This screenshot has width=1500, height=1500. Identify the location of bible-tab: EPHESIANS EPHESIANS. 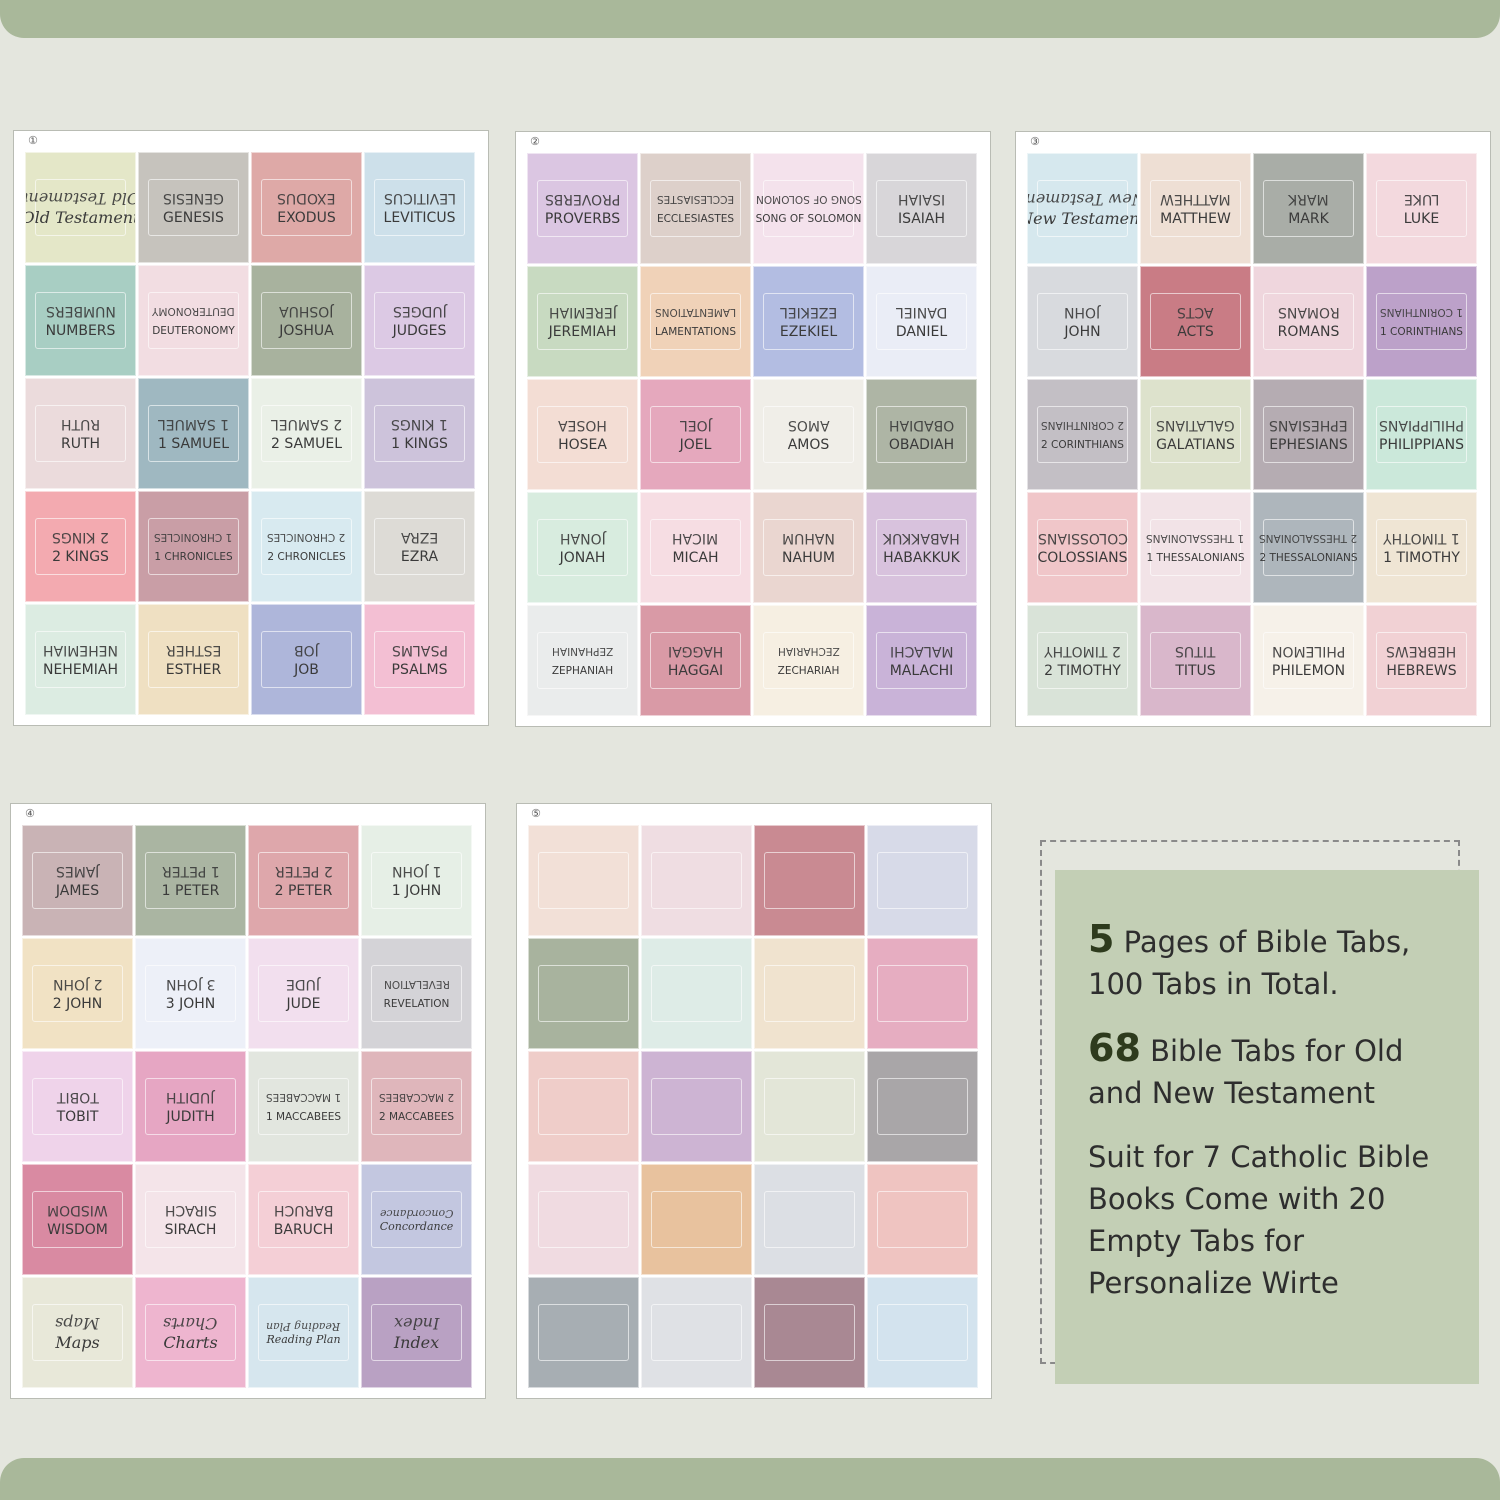
(1308, 434).